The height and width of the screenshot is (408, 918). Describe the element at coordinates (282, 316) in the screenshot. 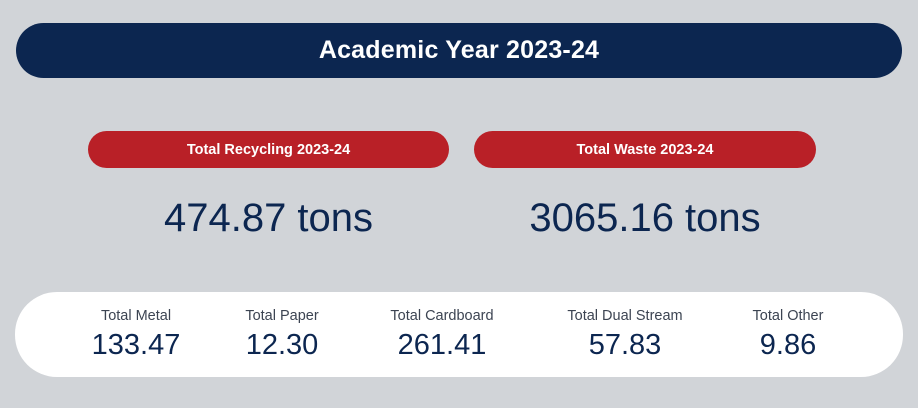

I see `stat-label: Total Paper` at that location.